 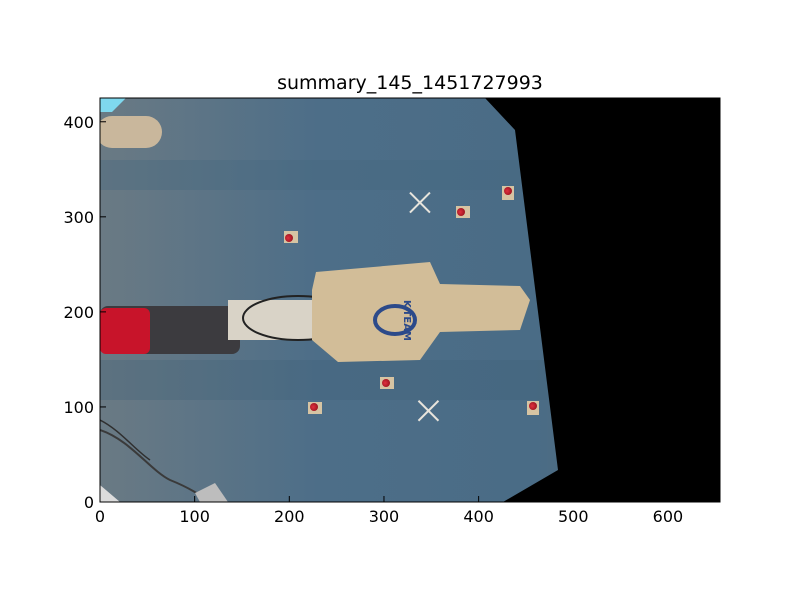 I want to click on corner-highlight, so click(x=113, y=105).